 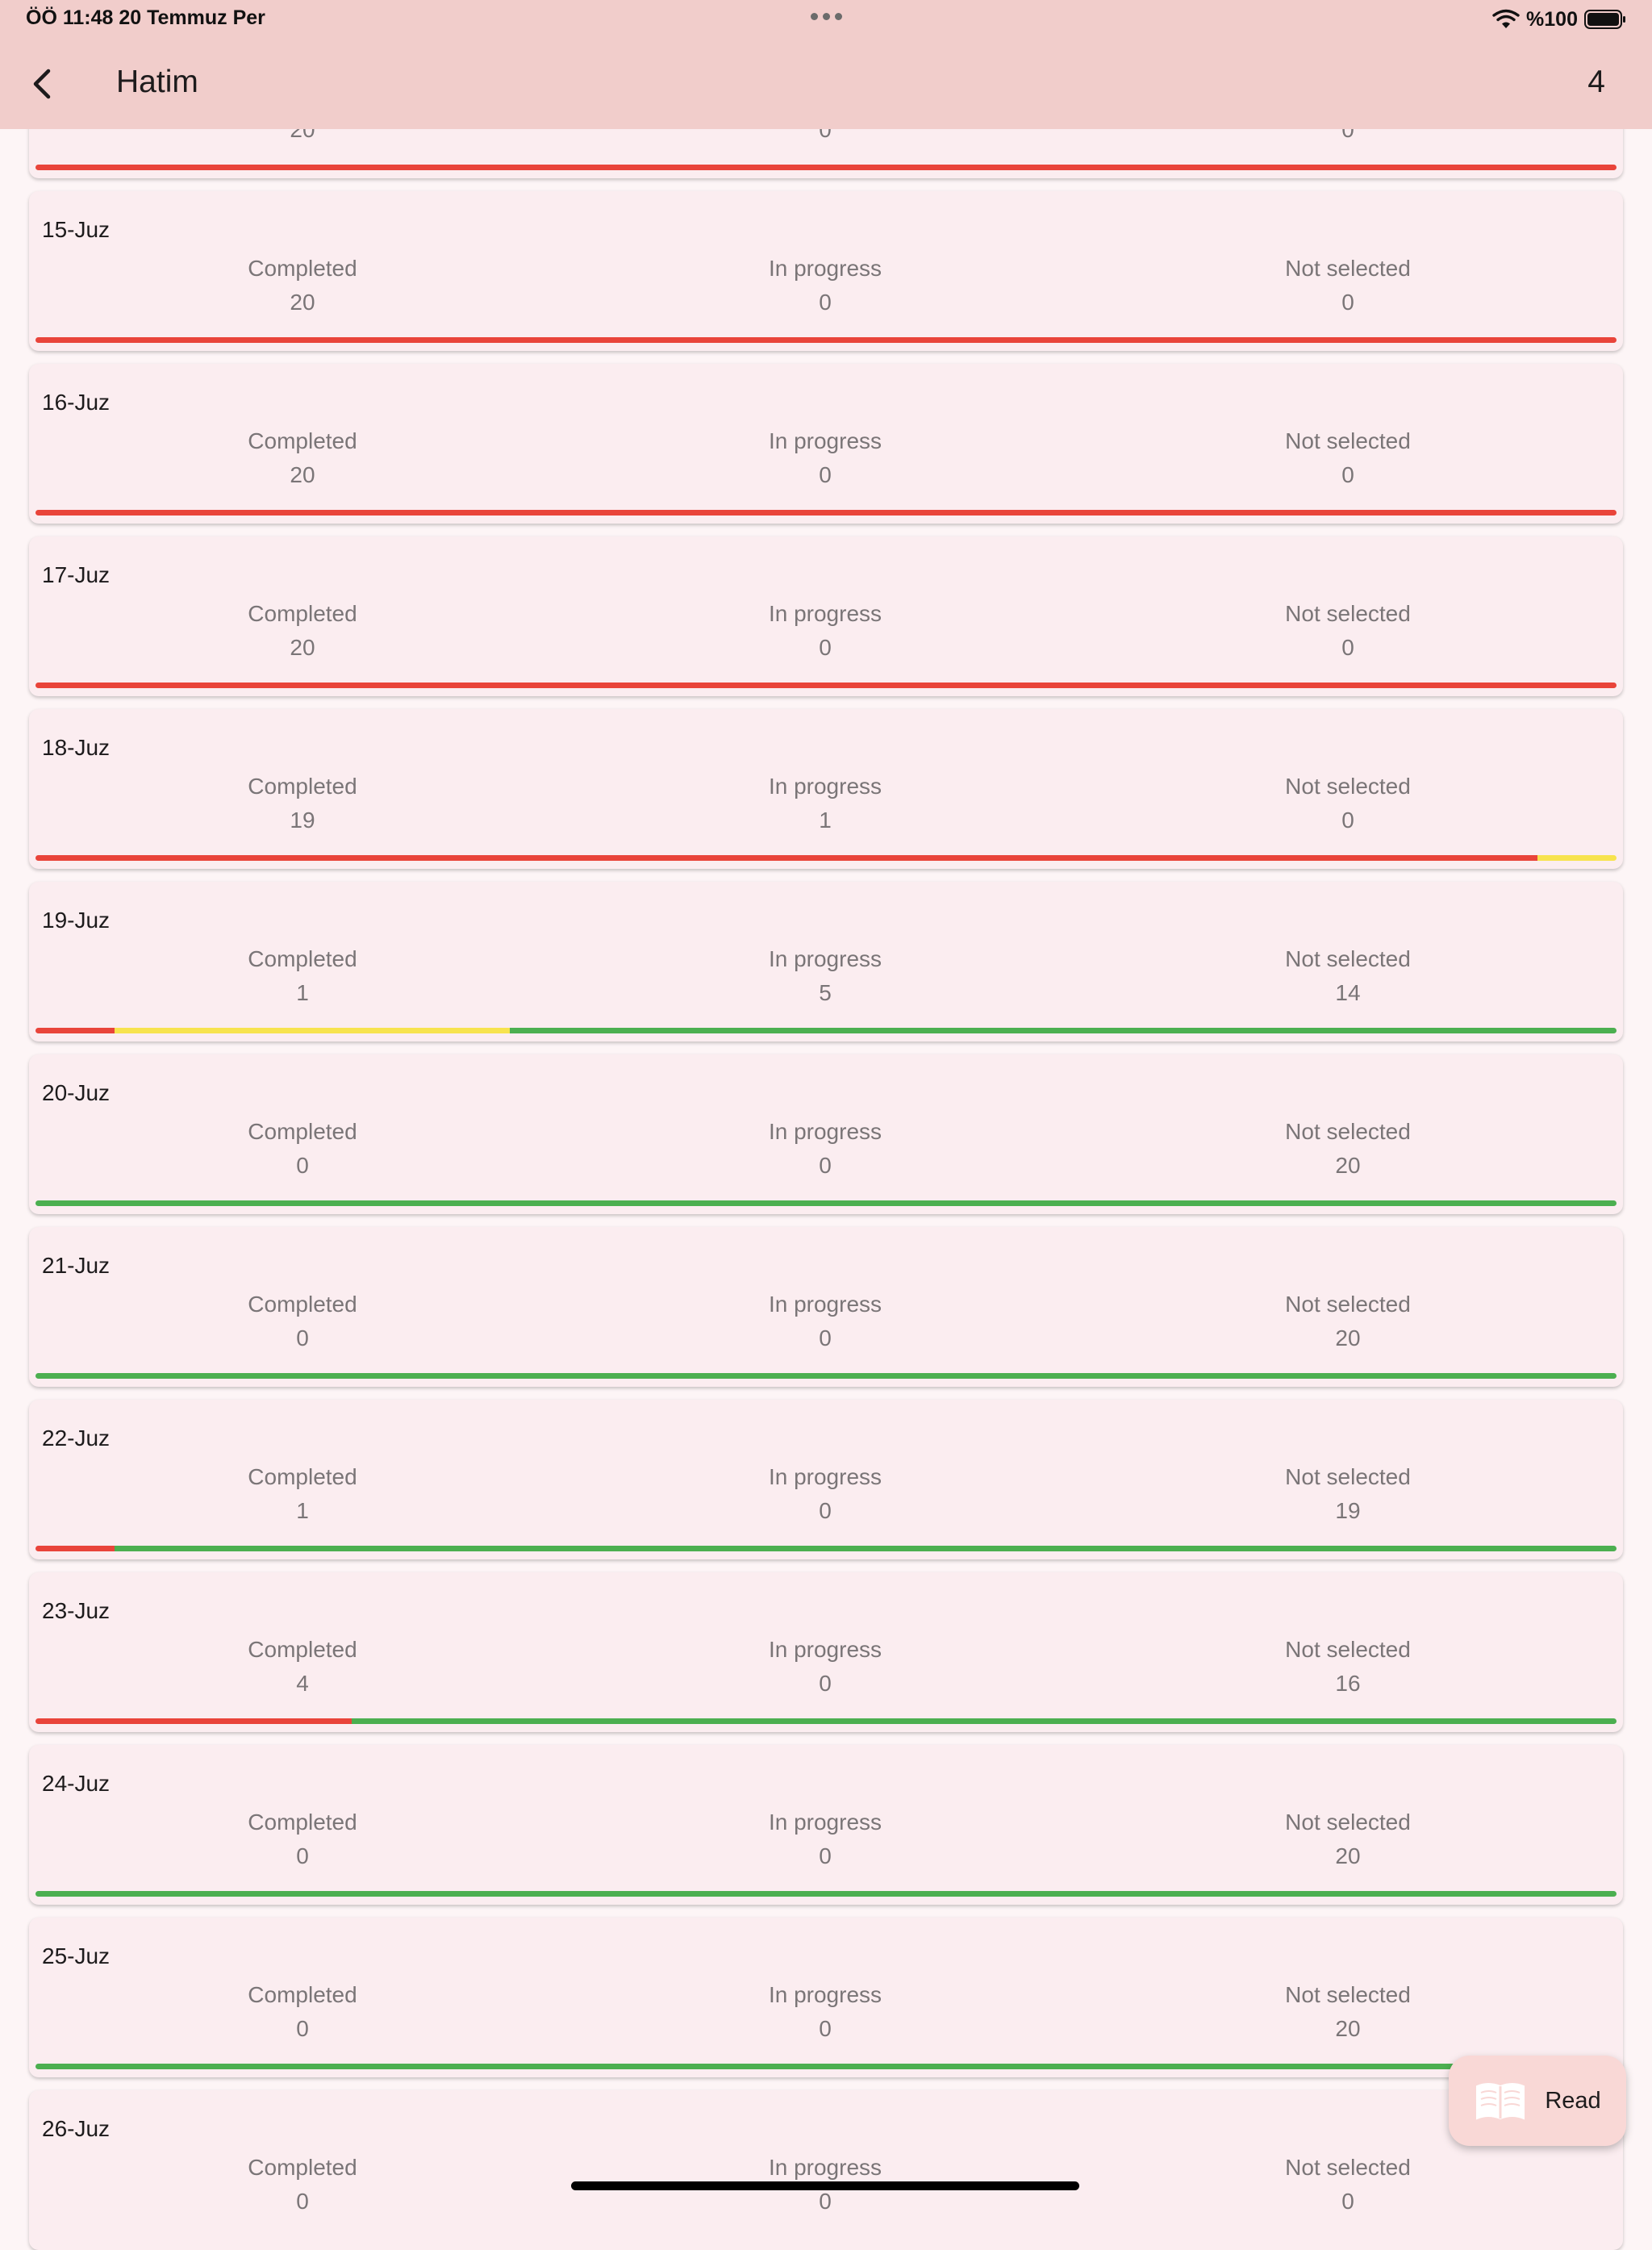 What do you see at coordinates (826, 16) in the screenshot?
I see `multitasking-dots-icon` at bounding box center [826, 16].